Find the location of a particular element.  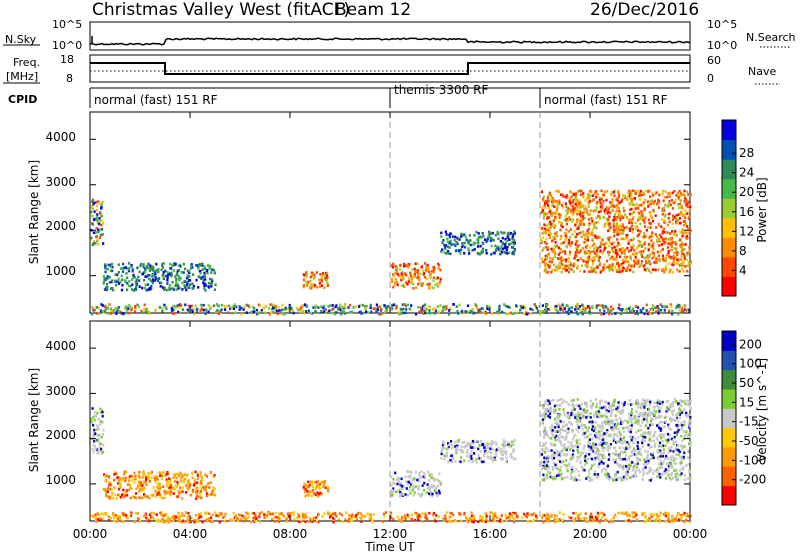

frequency-trace is located at coordinates (390, 68).